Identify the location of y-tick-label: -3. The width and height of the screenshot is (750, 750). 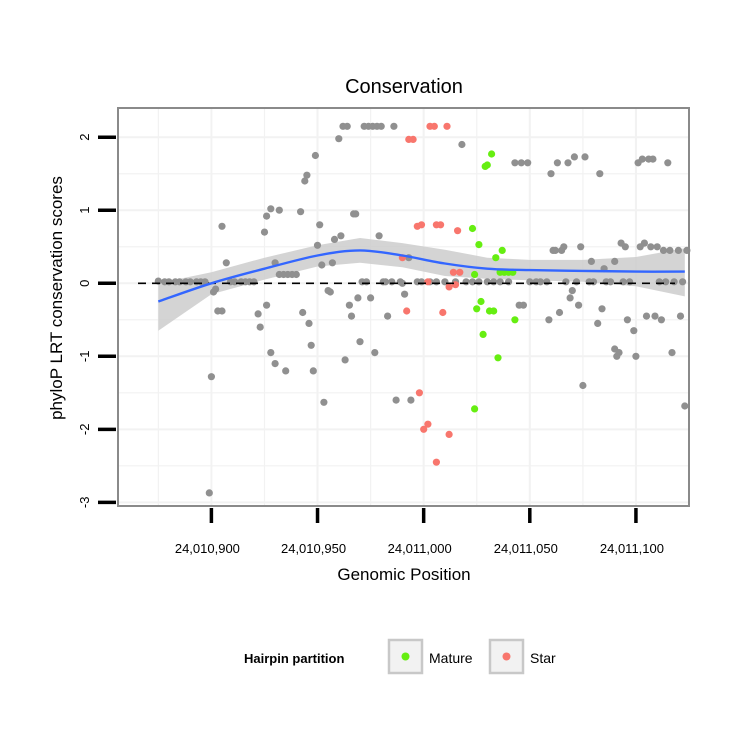
(84, 503).